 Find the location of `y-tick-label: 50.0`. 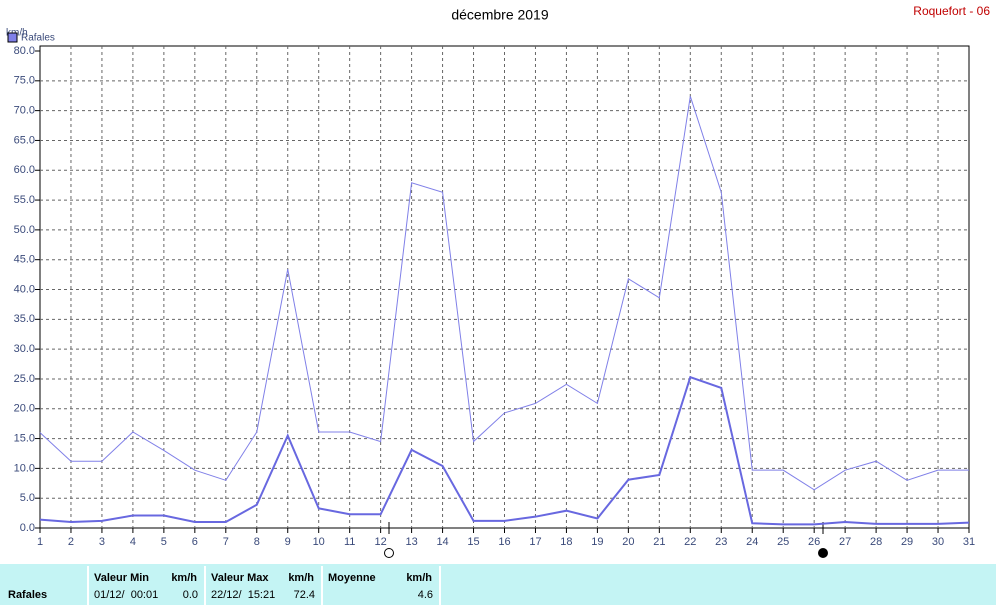

y-tick-label: 50.0 is located at coordinates (24, 230).